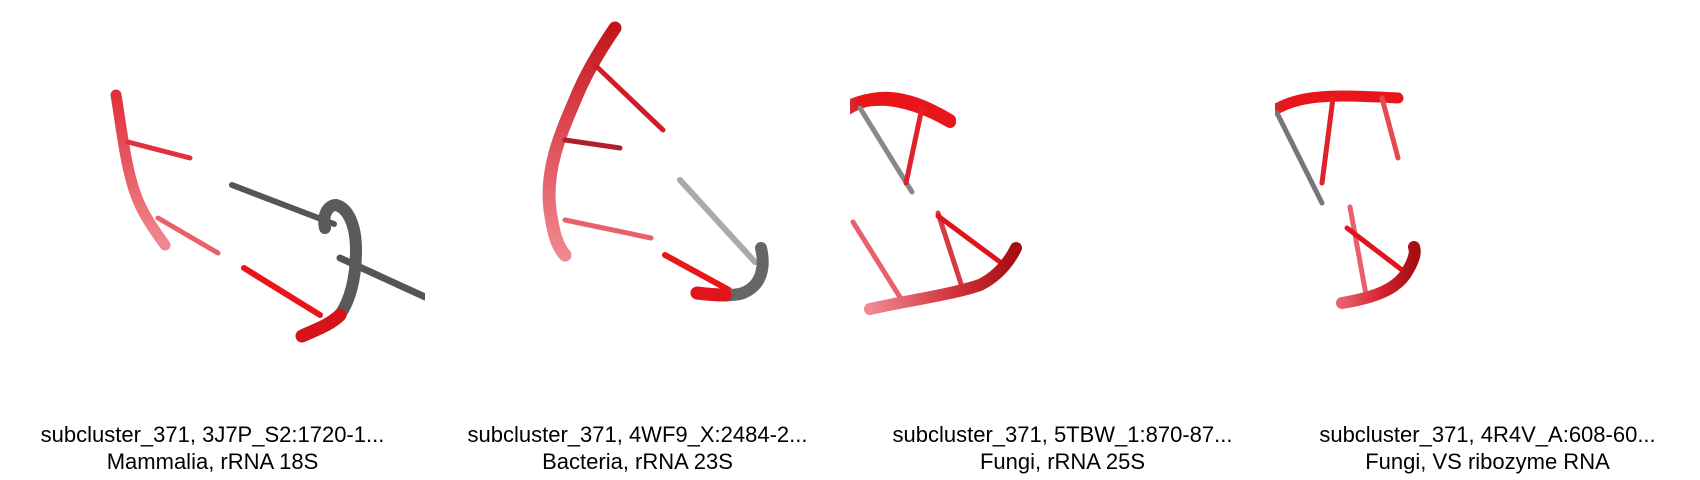  What do you see at coordinates (637, 461) in the screenshot?
I see `structure-subtitle: Bacteria, rRNA 23S` at bounding box center [637, 461].